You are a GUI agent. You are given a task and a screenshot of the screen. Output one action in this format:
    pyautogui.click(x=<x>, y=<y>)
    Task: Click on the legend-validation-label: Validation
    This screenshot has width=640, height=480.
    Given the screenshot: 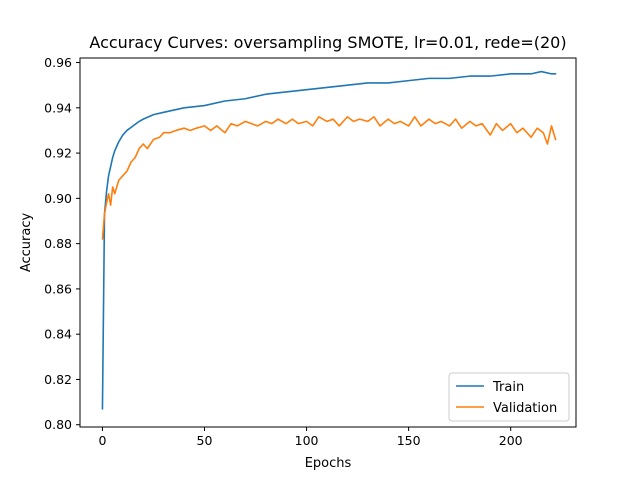 What is the action you would take?
    pyautogui.click(x=525, y=408)
    